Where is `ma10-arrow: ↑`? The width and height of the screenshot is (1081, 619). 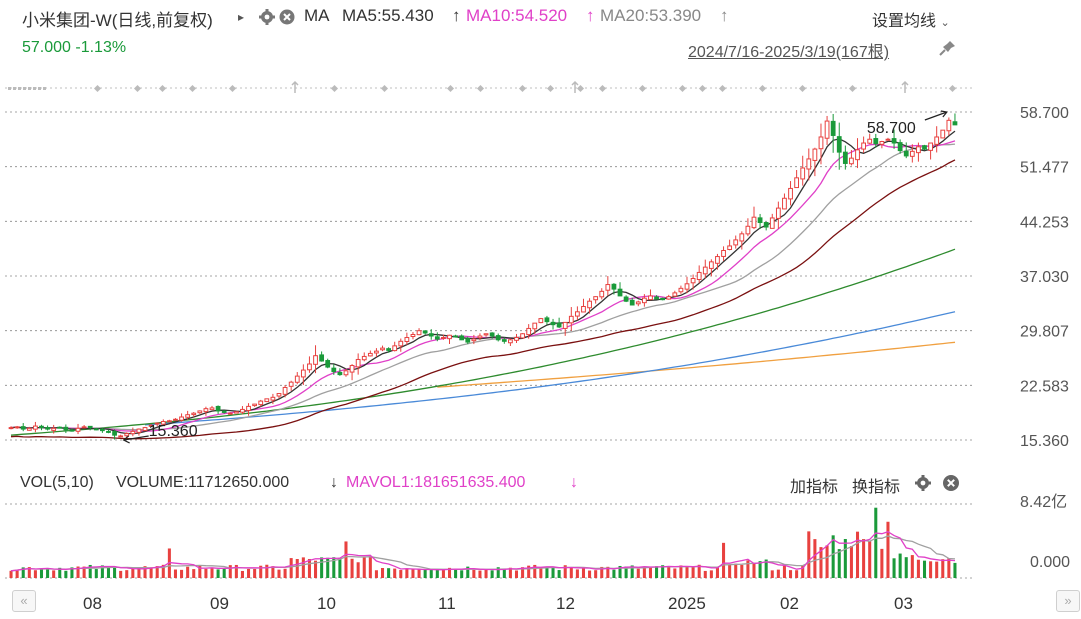 ma10-arrow: ↑ is located at coordinates (590, 15).